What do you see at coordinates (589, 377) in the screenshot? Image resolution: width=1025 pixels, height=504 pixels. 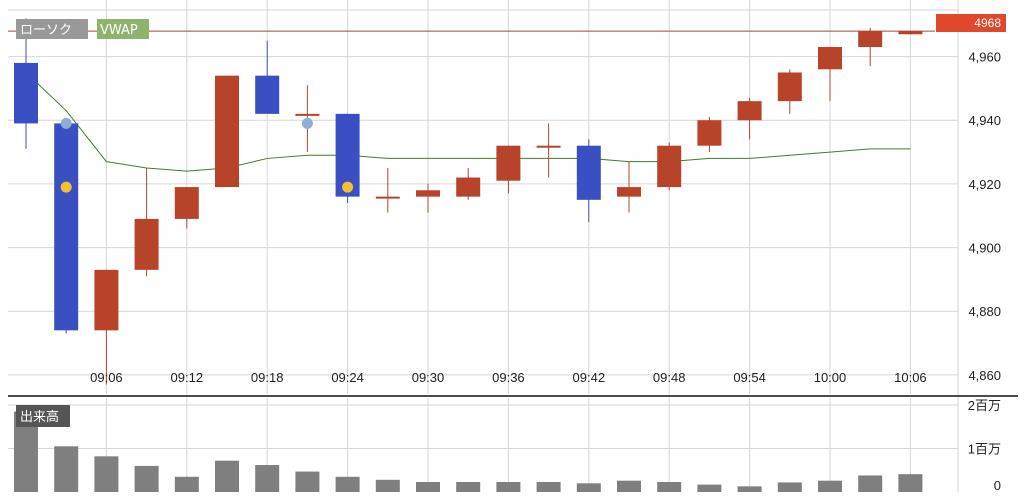 I see `x-tick-label: 09:42` at bounding box center [589, 377].